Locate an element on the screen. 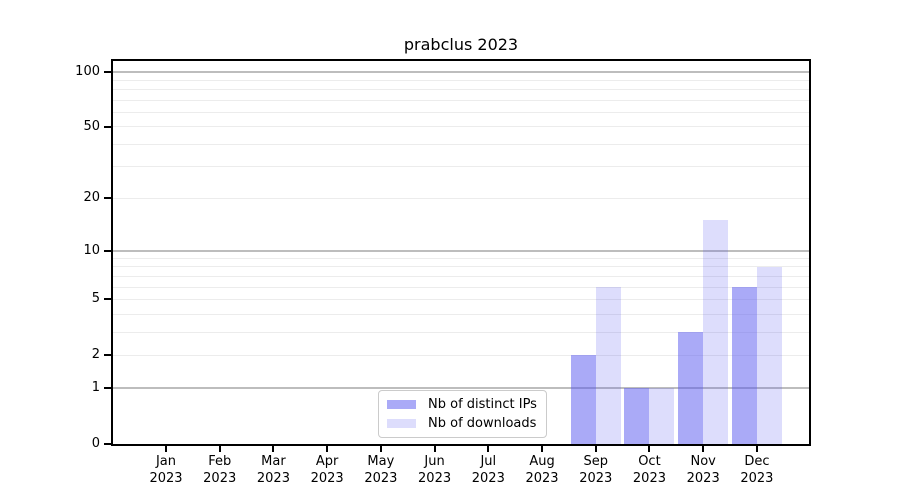 The width and height of the screenshot is (900, 500). legend-item-downloads: Nb of downloads is located at coordinates (461, 423).